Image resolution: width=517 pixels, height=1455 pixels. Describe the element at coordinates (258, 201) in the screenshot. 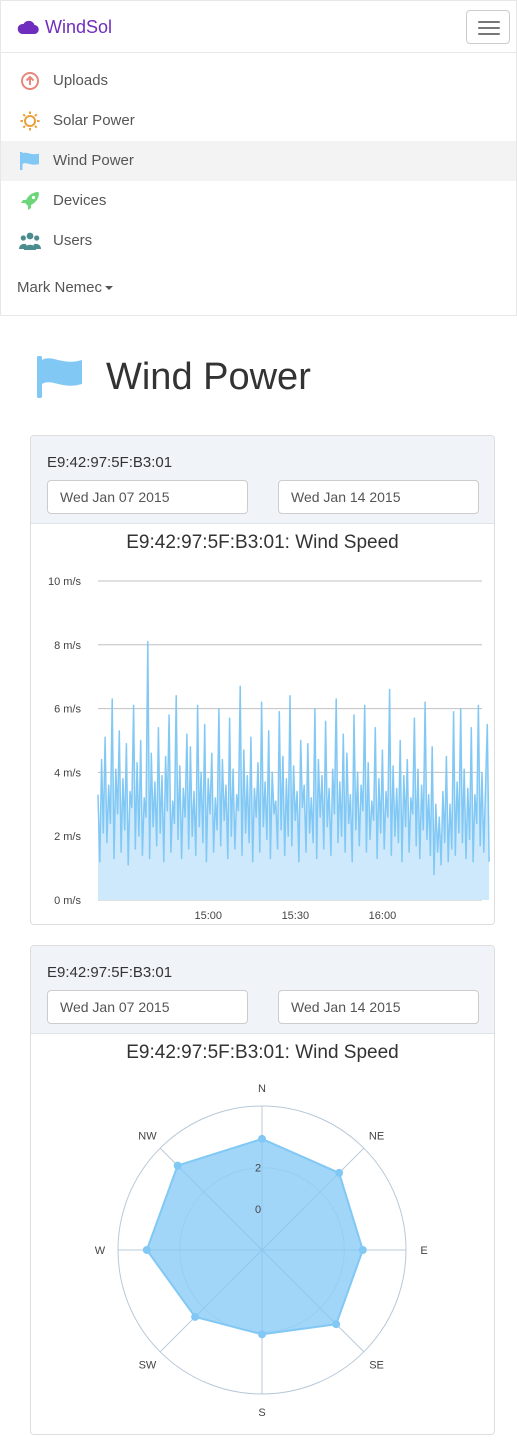

I see `nav-item-devices: Devices` at that location.